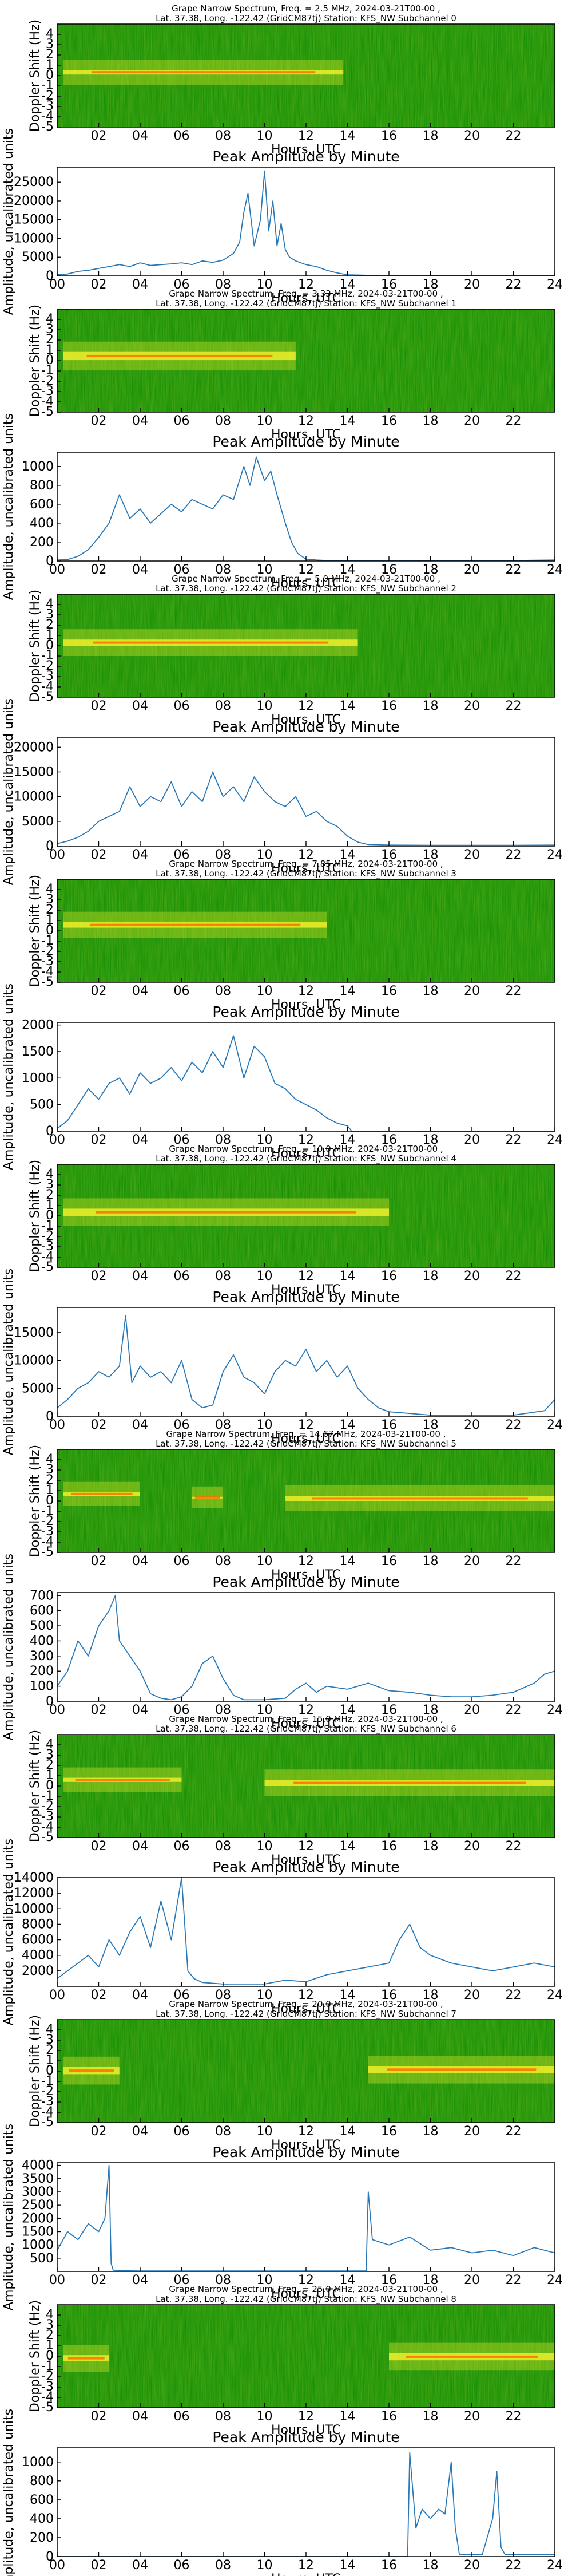 Image resolution: width=572 pixels, height=2576 pixels. What do you see at coordinates (389, 421) in the screenshot?
I see `x-tick-label: 16` at bounding box center [389, 421].